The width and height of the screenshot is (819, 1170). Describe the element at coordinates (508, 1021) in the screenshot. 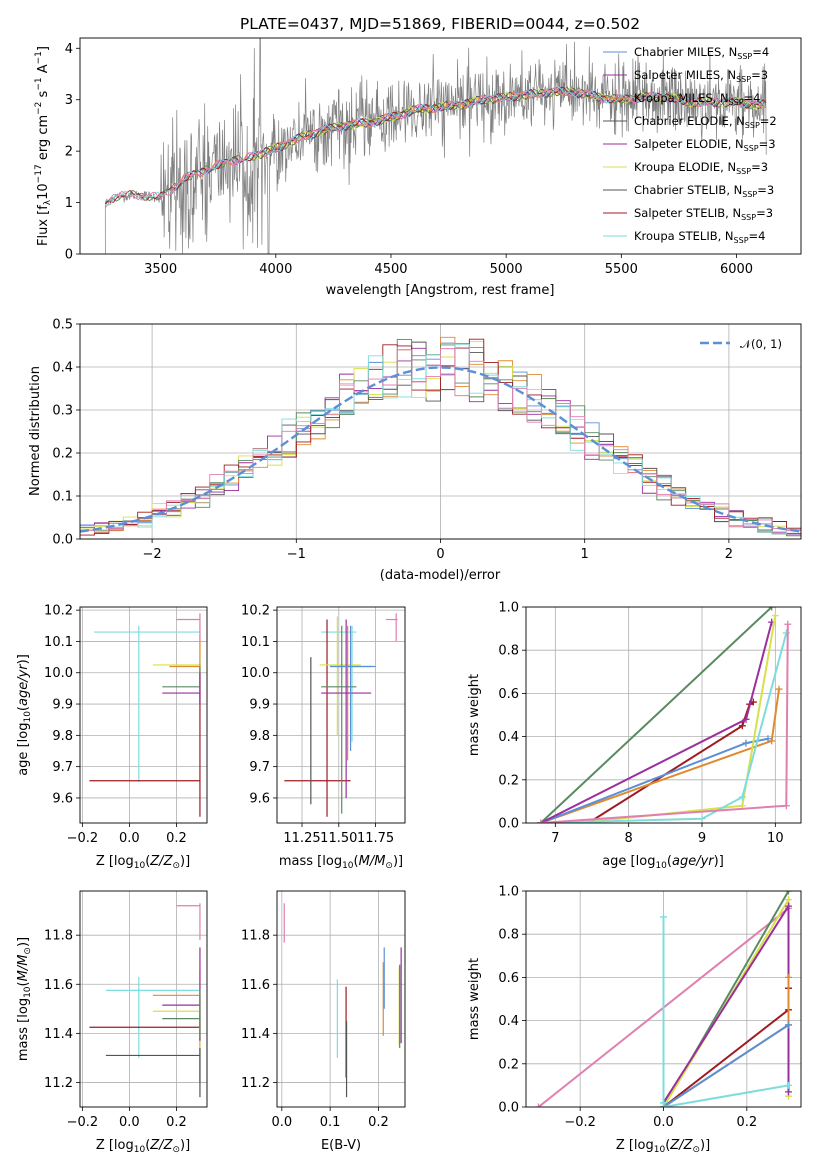

I see `y-tick-label: 0.4` at that location.